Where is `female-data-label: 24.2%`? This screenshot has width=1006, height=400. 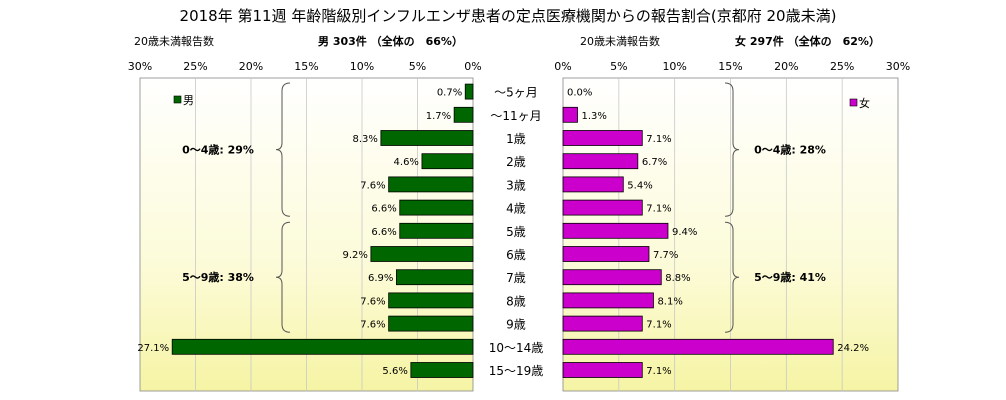 female-data-label: 24.2% is located at coordinates (853, 348).